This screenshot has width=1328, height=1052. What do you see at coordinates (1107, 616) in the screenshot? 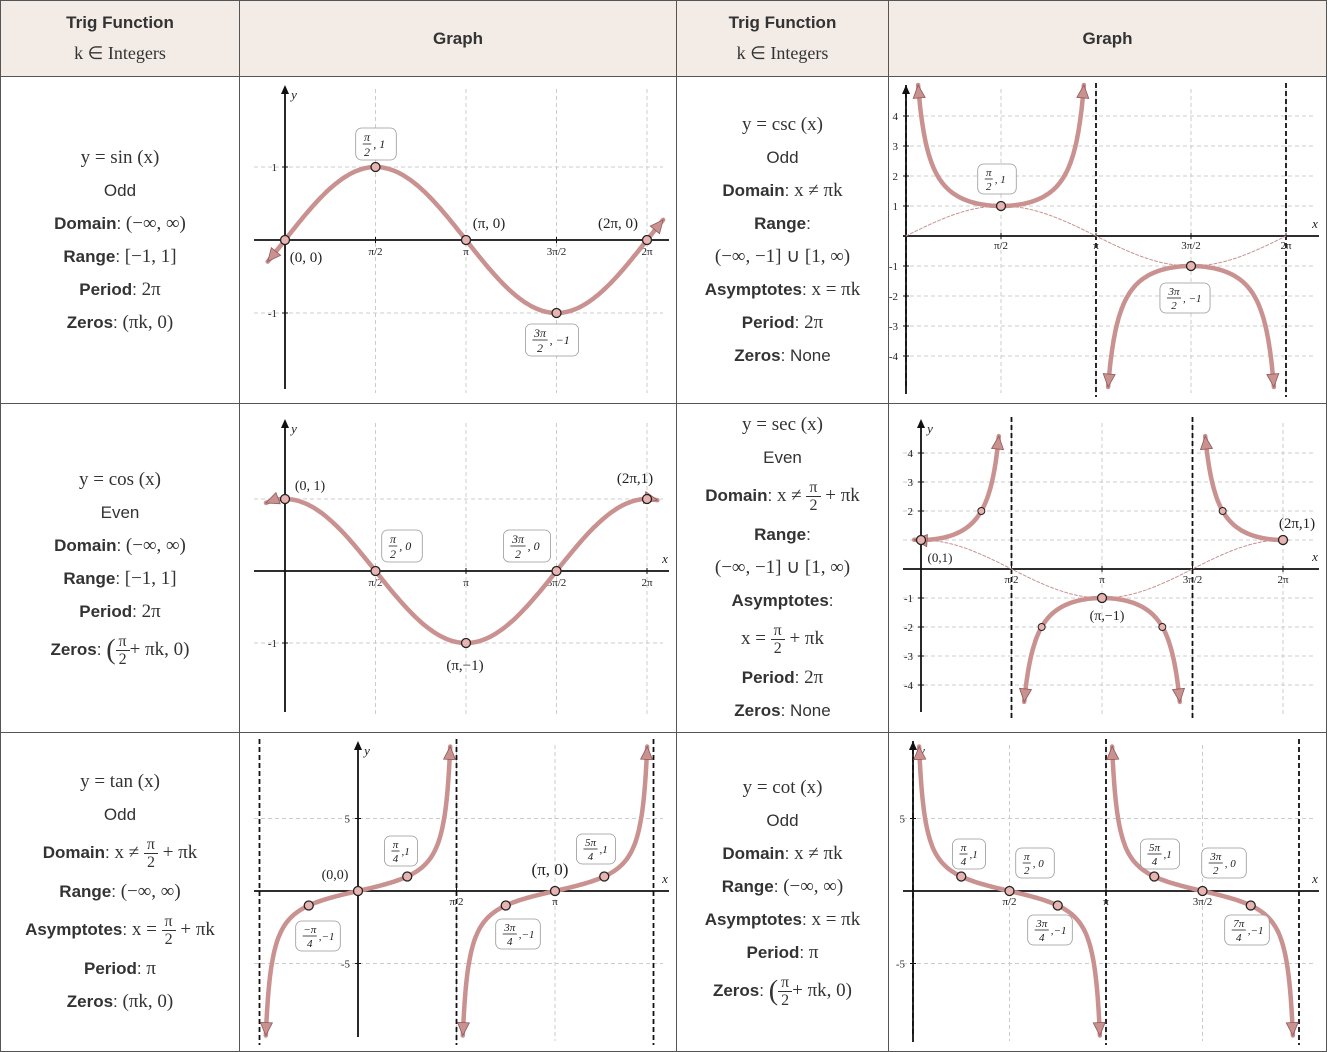
I see `point-label: (π,−1)` at bounding box center [1107, 616].